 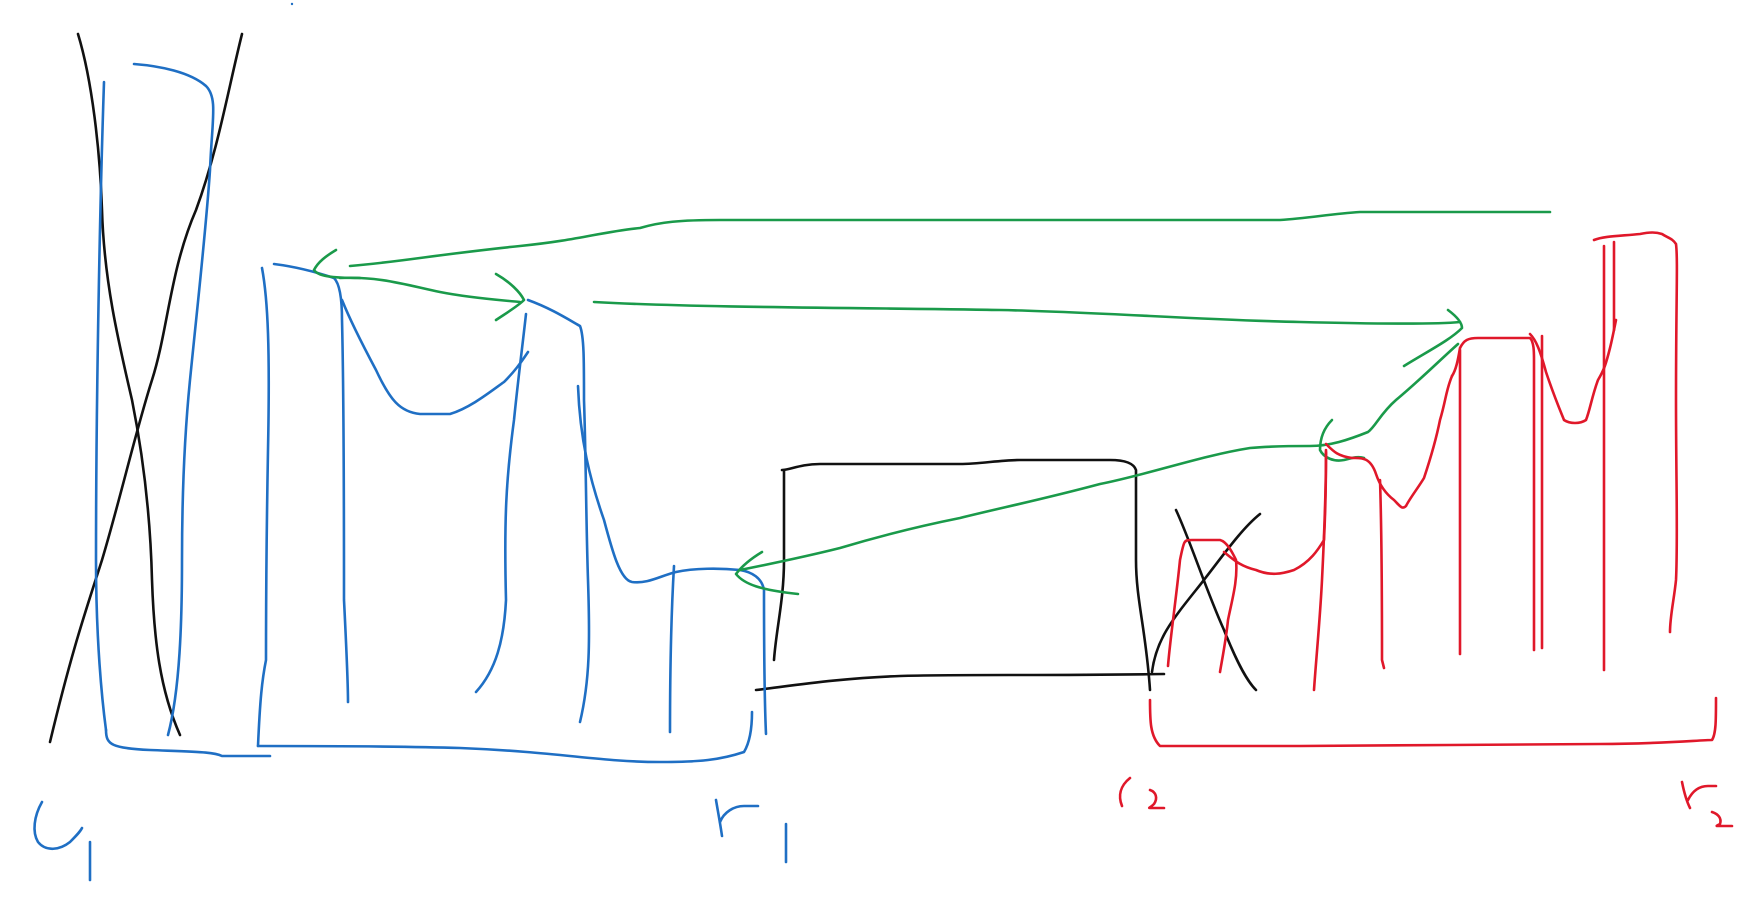 What do you see at coordinates (435, 357) in the screenshot?
I see `blue-valley` at bounding box center [435, 357].